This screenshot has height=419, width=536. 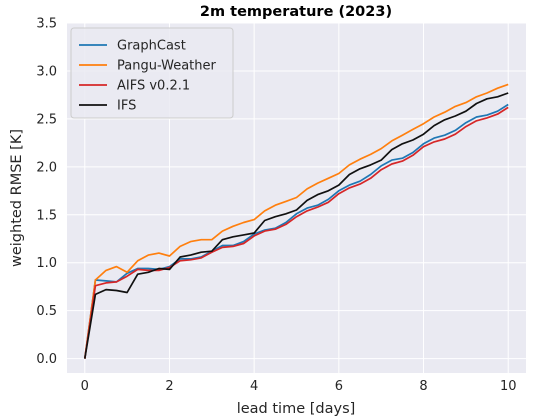 What do you see at coordinates (339, 386) in the screenshot?
I see `x-tick-label: 6` at bounding box center [339, 386].